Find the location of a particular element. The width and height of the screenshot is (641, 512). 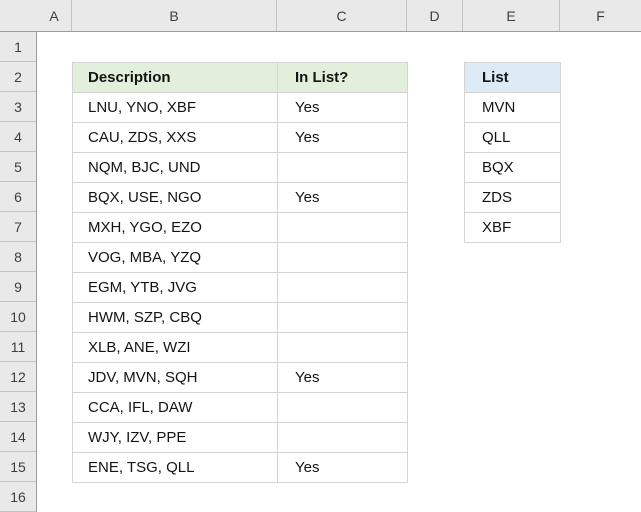

description-table-header-row: Description In List? is located at coordinates (240, 78).